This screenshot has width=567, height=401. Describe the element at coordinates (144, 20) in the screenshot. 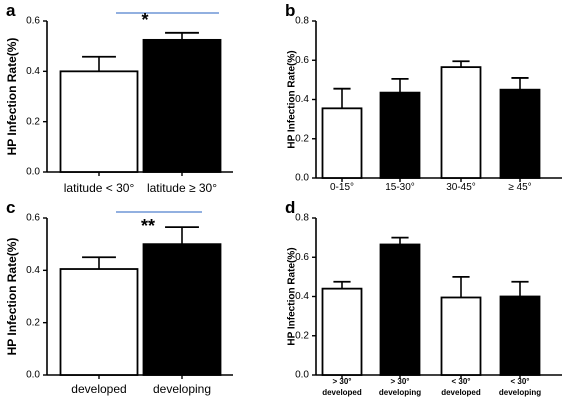

I see `significance-marker: *` at that location.